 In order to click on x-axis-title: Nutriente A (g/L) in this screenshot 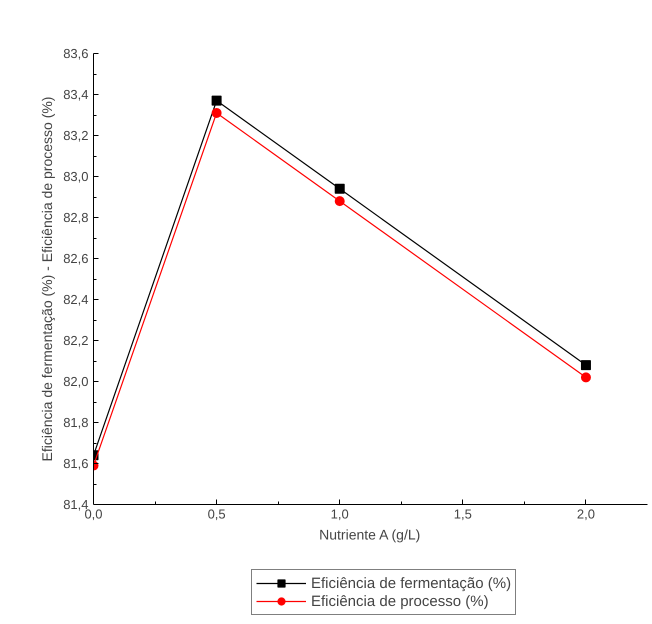, I will do `click(369, 534)`.